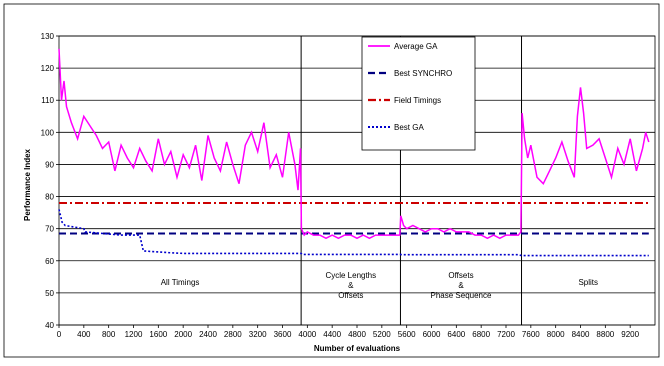  I want to click on legend-label: Field Timings, so click(417, 100).